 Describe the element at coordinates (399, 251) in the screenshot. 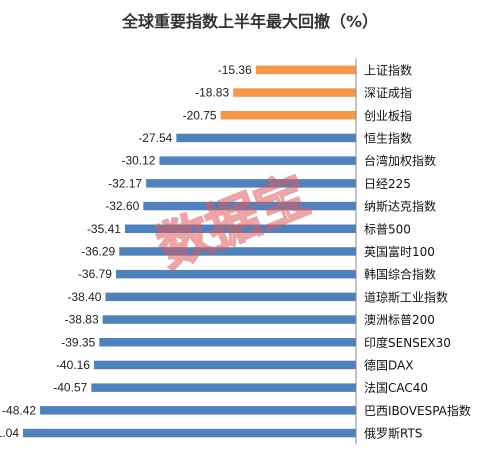

I see `category-label: 英国富时100` at that location.